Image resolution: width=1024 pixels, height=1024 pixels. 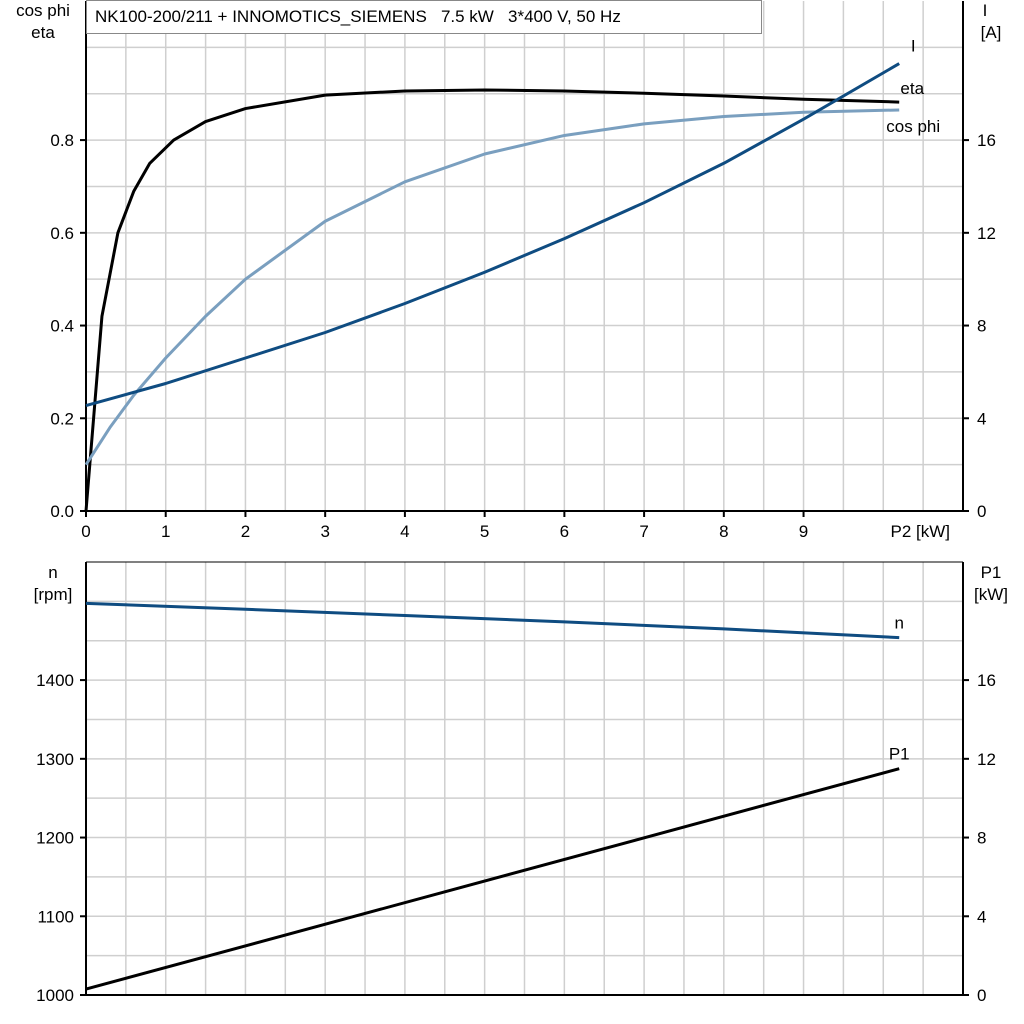 What do you see at coordinates (803, 531) in the screenshot?
I see `x-tick-label: 9` at bounding box center [803, 531].